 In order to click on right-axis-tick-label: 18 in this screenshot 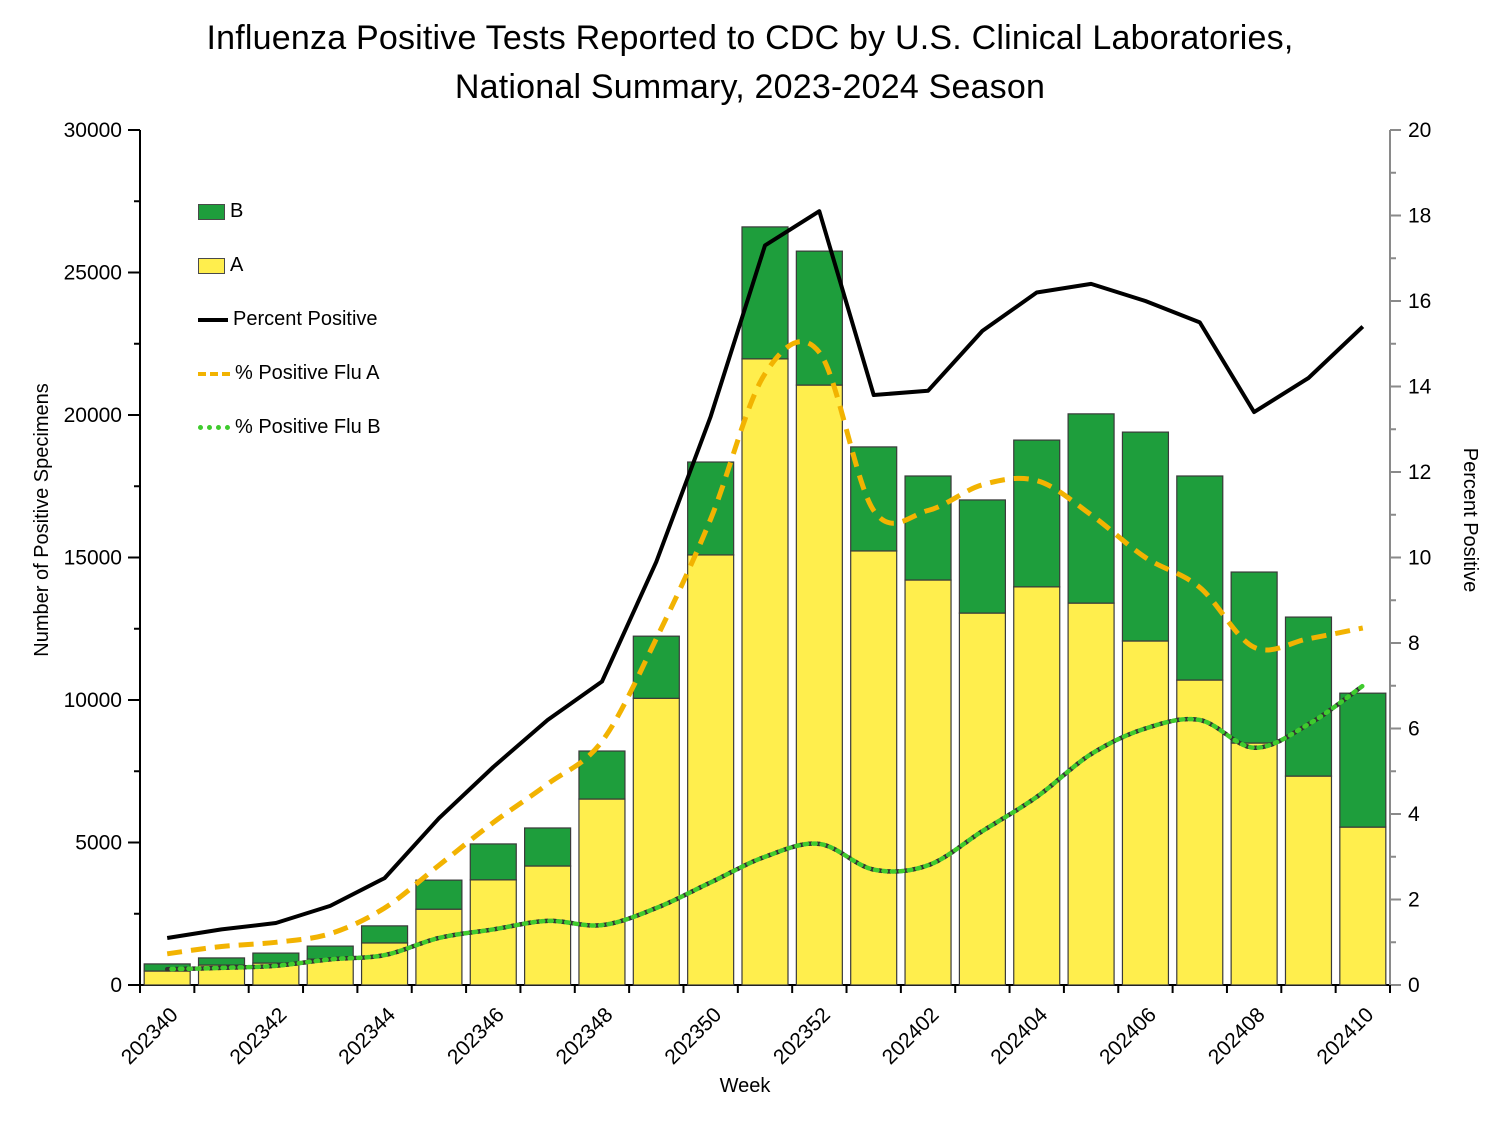, I will do `click(1419, 216)`.